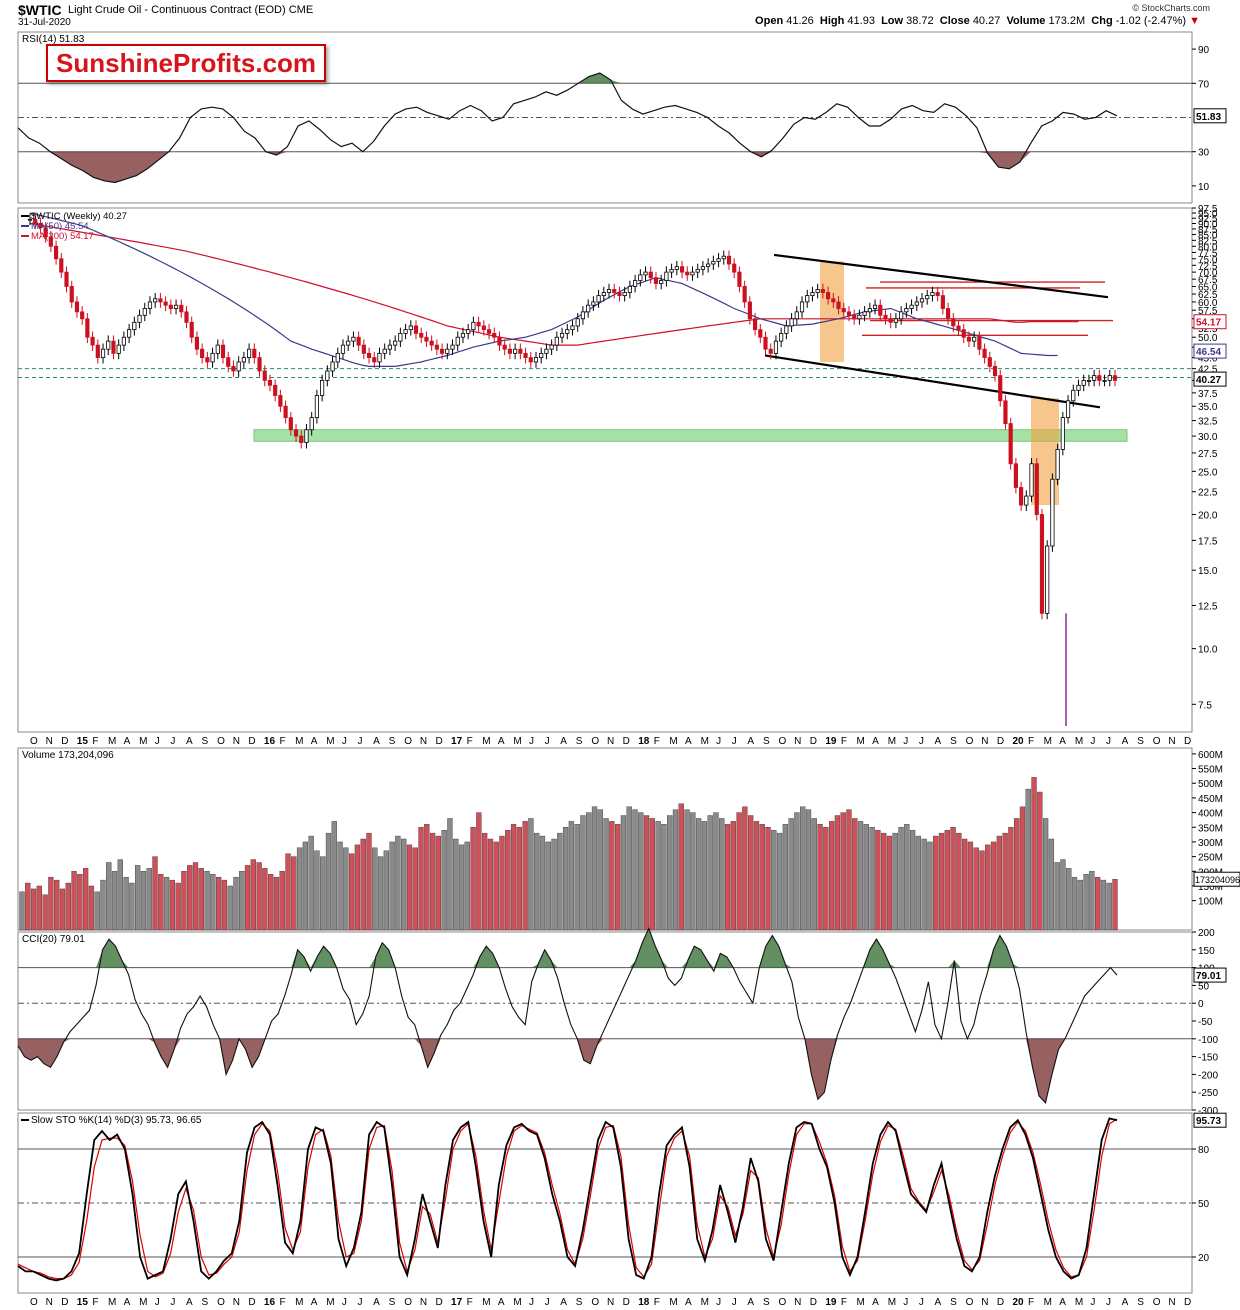  What do you see at coordinates (1208, 323) in the screenshot?
I see `value-tag-label: 54.17` at bounding box center [1208, 323].